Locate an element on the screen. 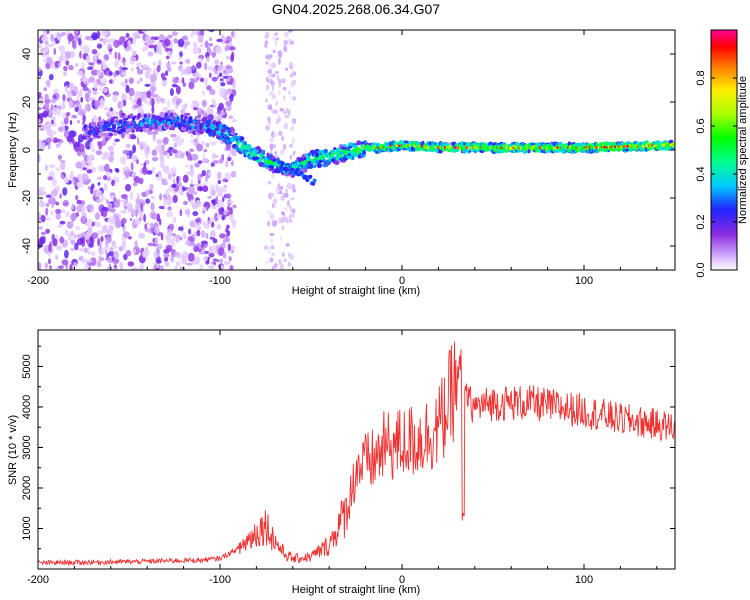  colorbar-tick-label: 0.2 is located at coordinates (701, 221).